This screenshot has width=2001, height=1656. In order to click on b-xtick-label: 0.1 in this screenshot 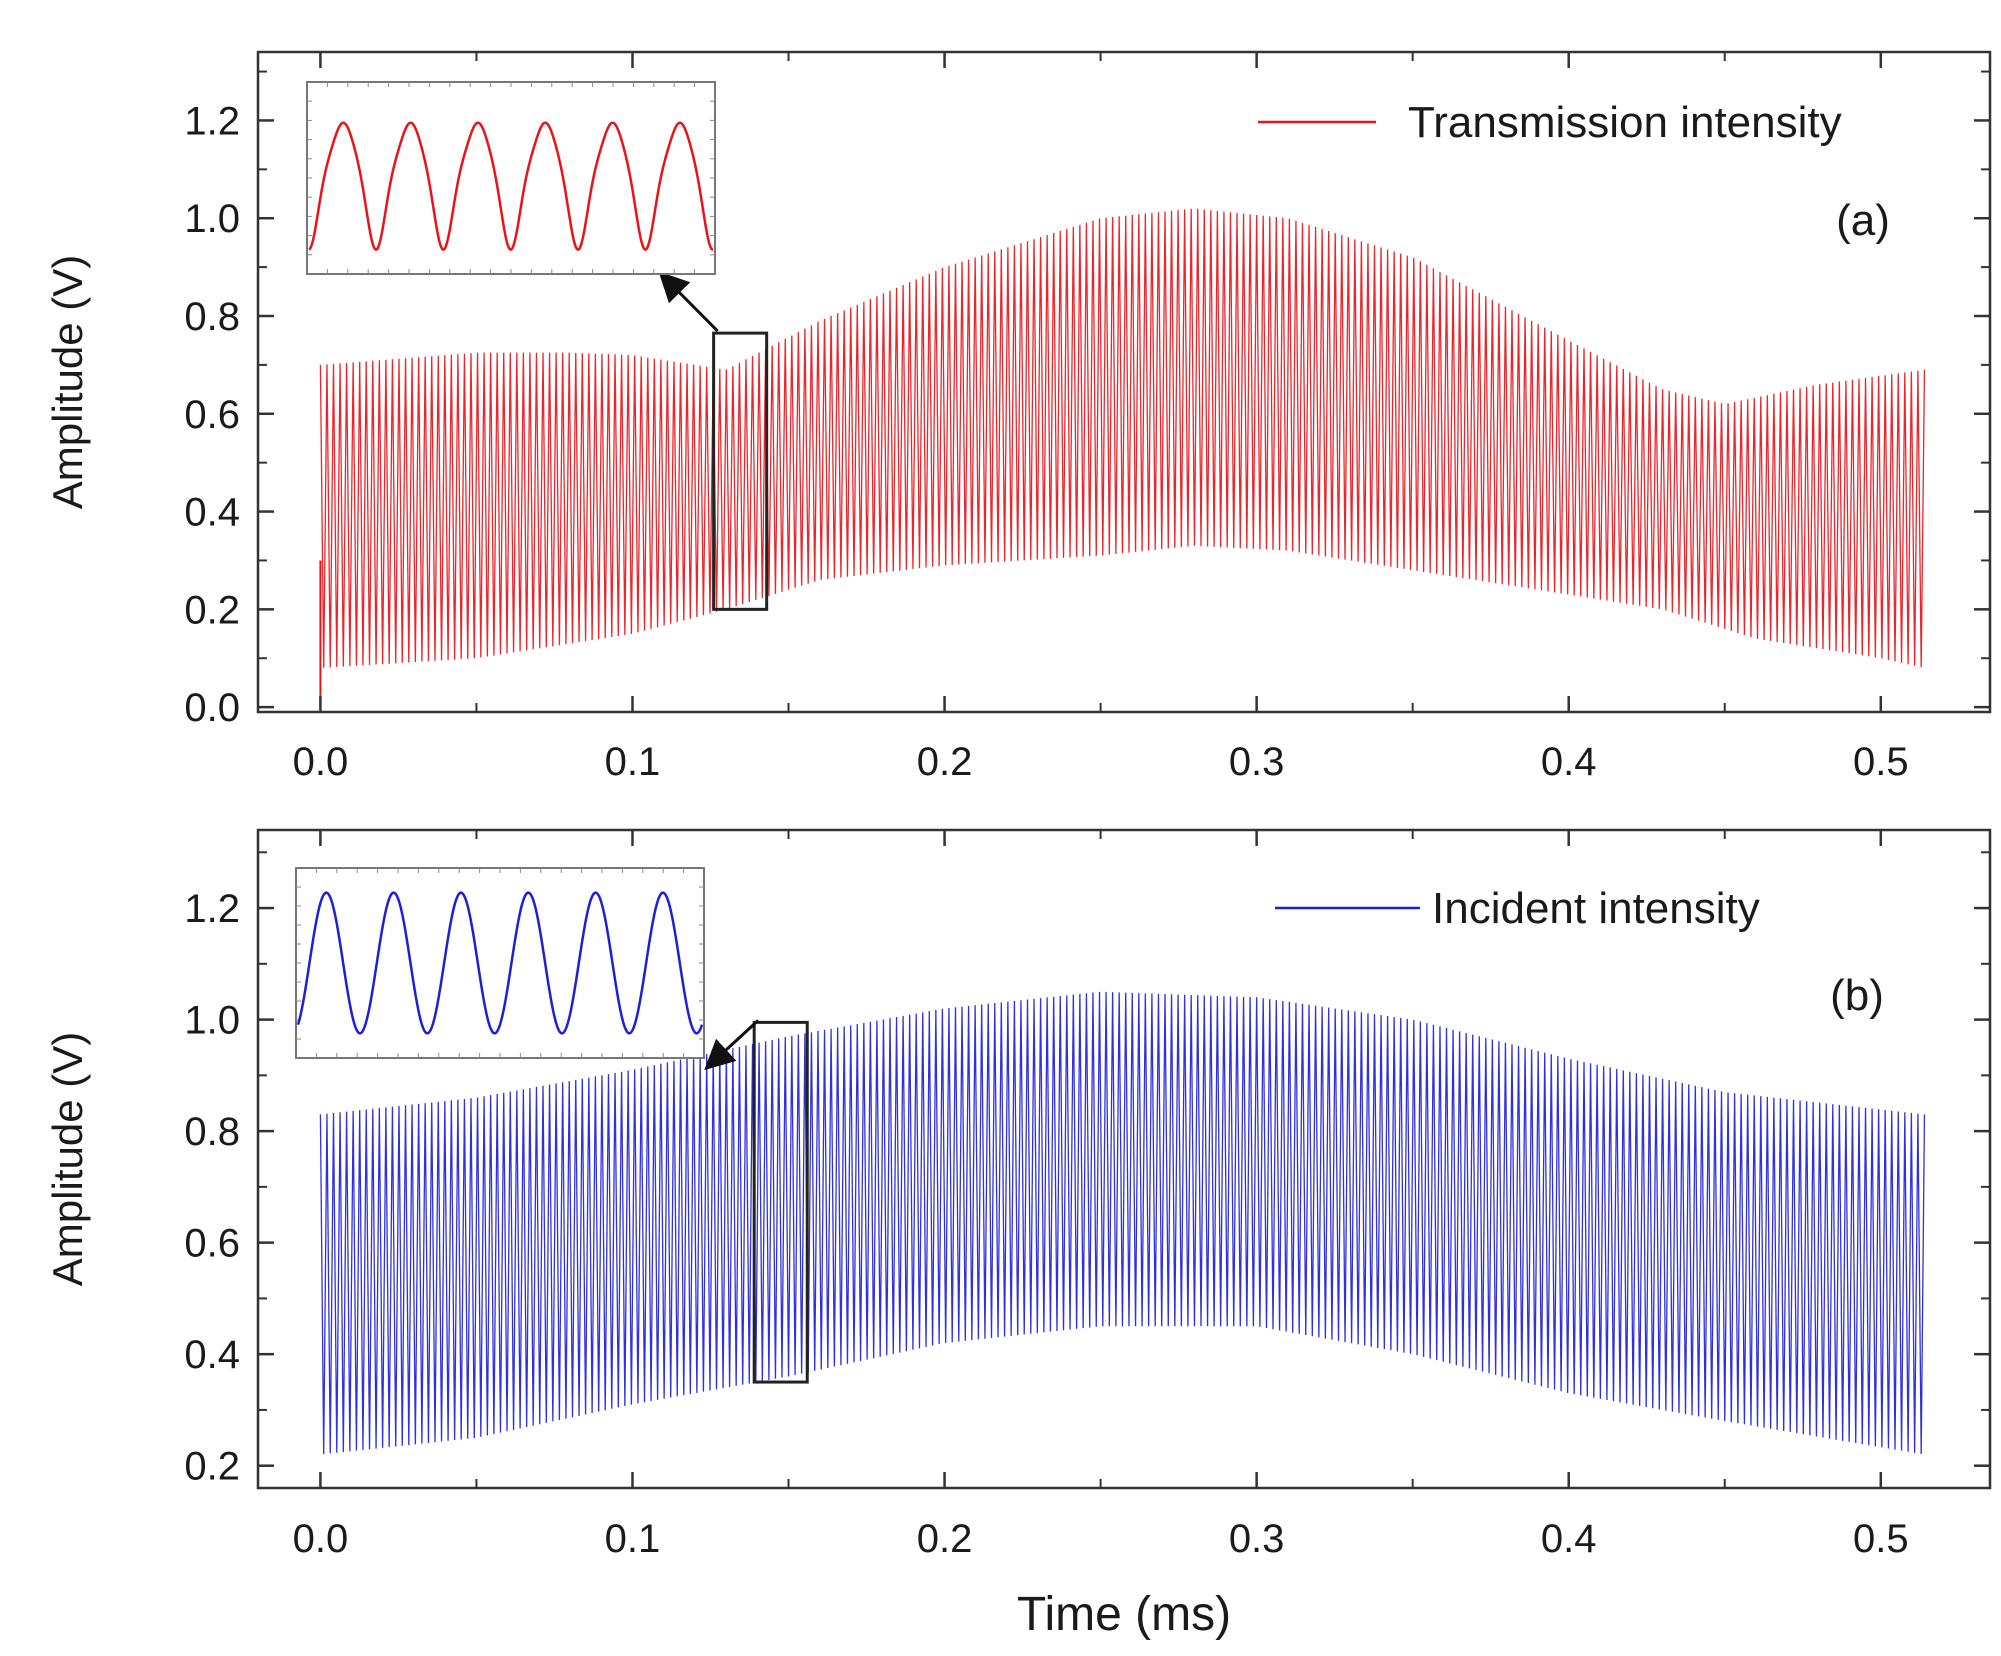, I will do `click(633, 1539)`.